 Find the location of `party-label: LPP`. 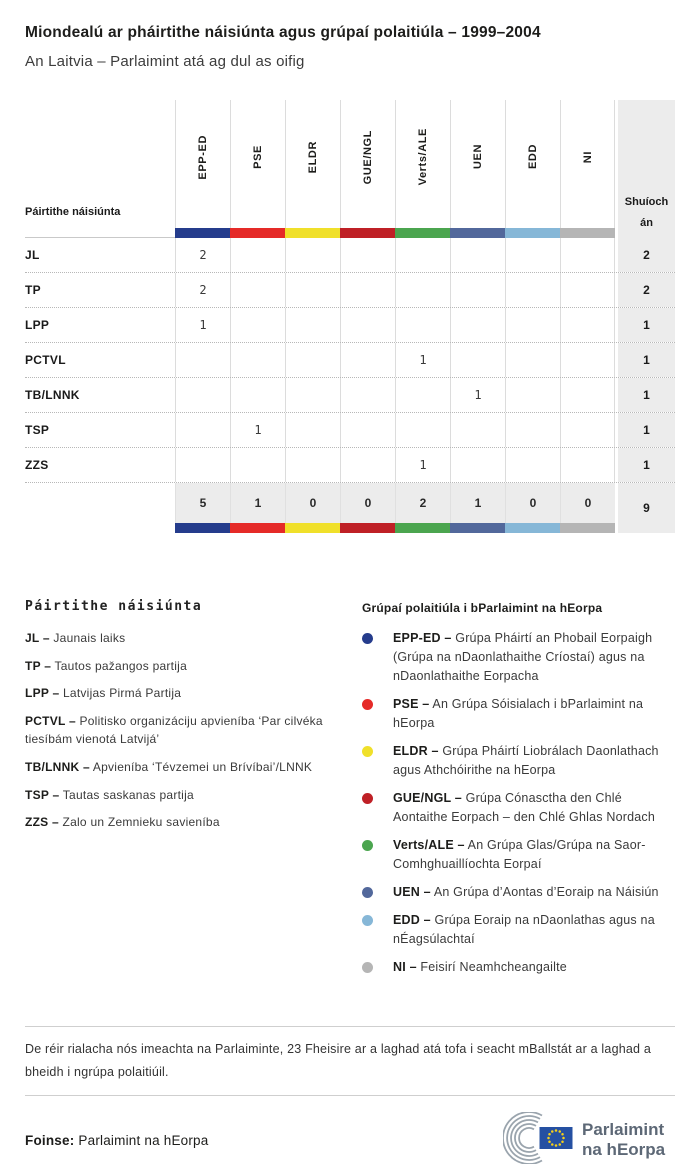

party-label: LPP is located at coordinates (37, 325).